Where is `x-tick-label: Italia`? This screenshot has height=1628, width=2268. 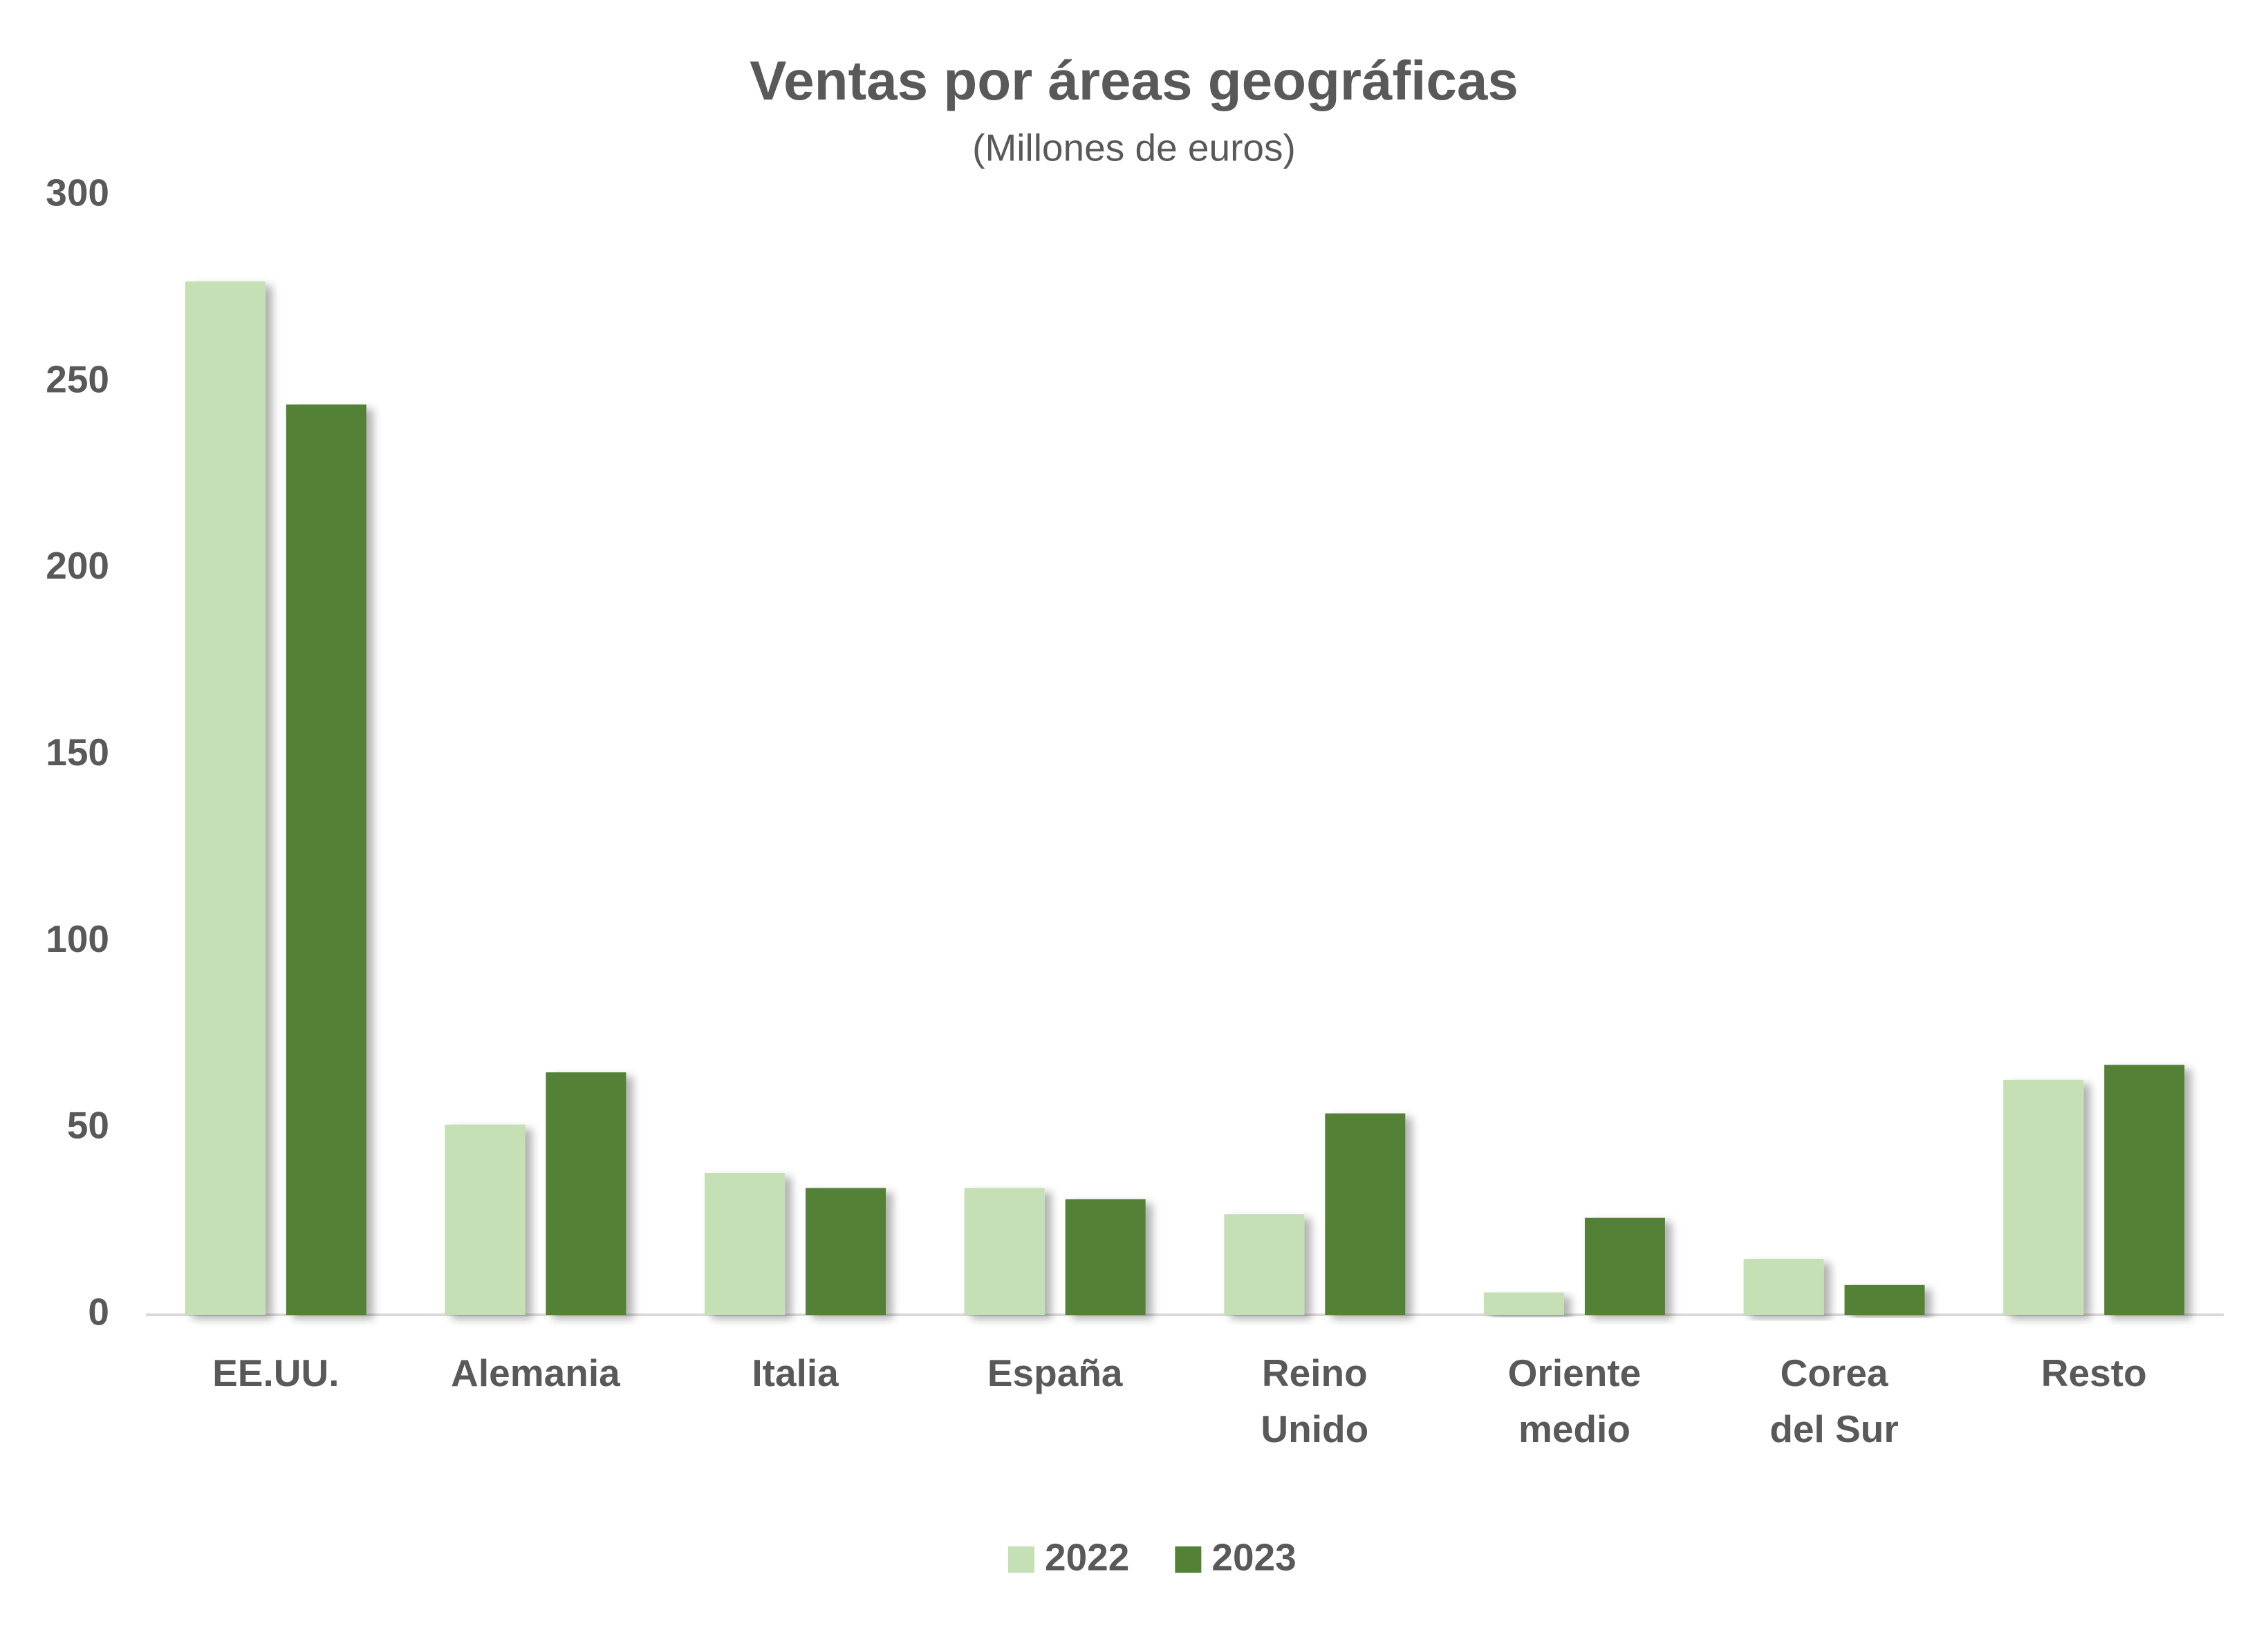 x-tick-label: Italia is located at coordinates (795, 1372).